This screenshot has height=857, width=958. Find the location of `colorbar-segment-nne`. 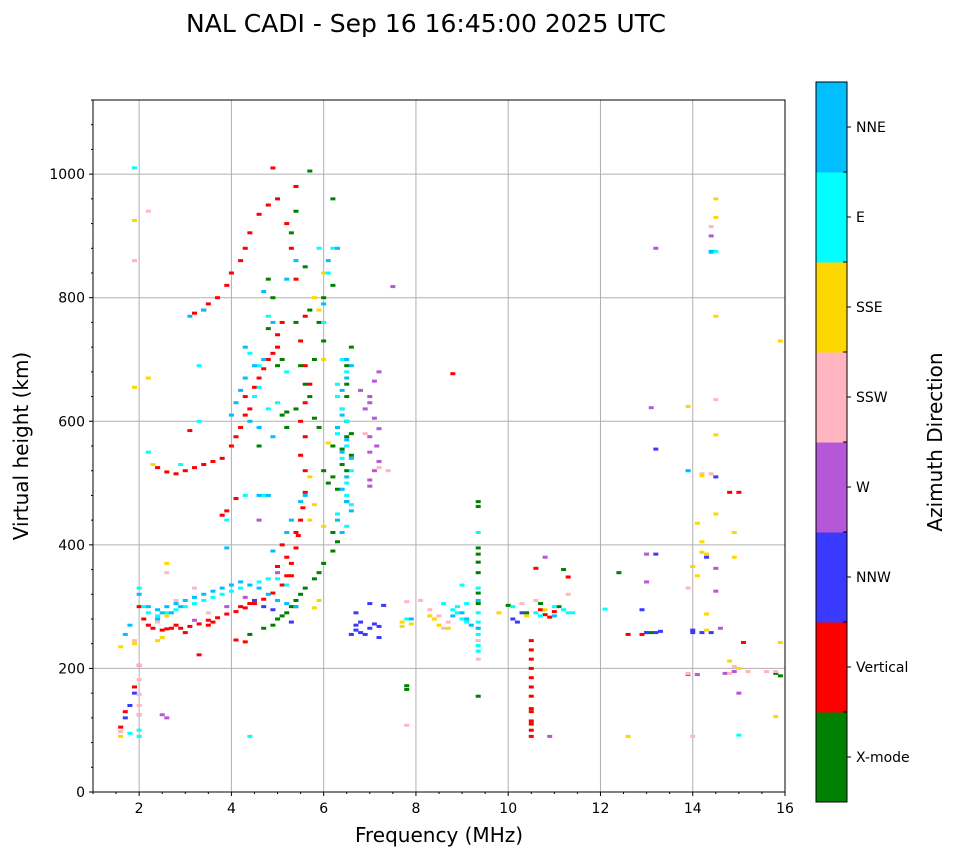

colorbar-segment-nne is located at coordinates (831, 127).